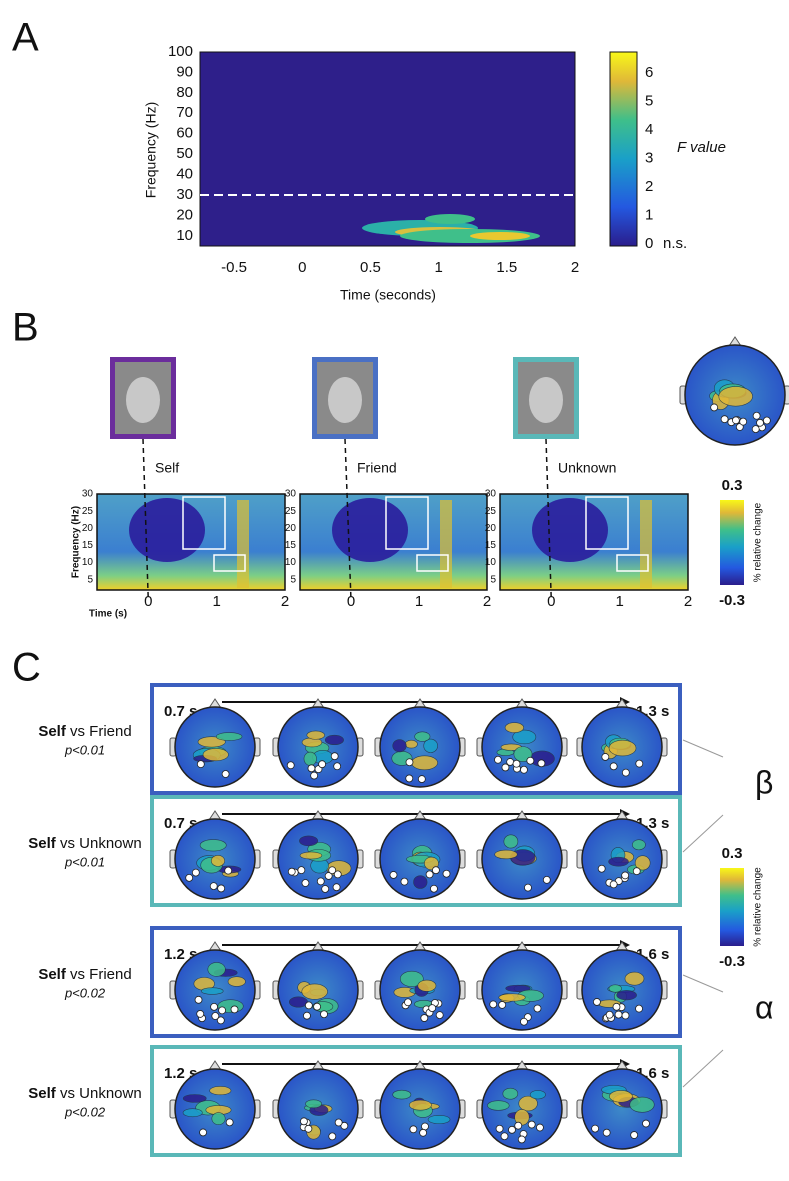 This screenshot has width=789, height=1181. I want to click on y-tick-label: 10, so click(88, 562).